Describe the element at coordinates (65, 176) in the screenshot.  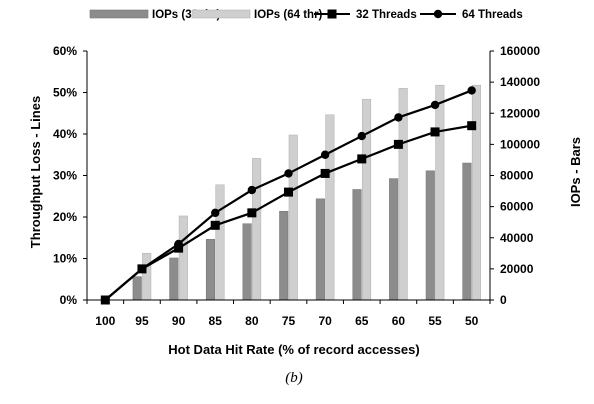
I see `y-left-tick-label: 30%` at that location.